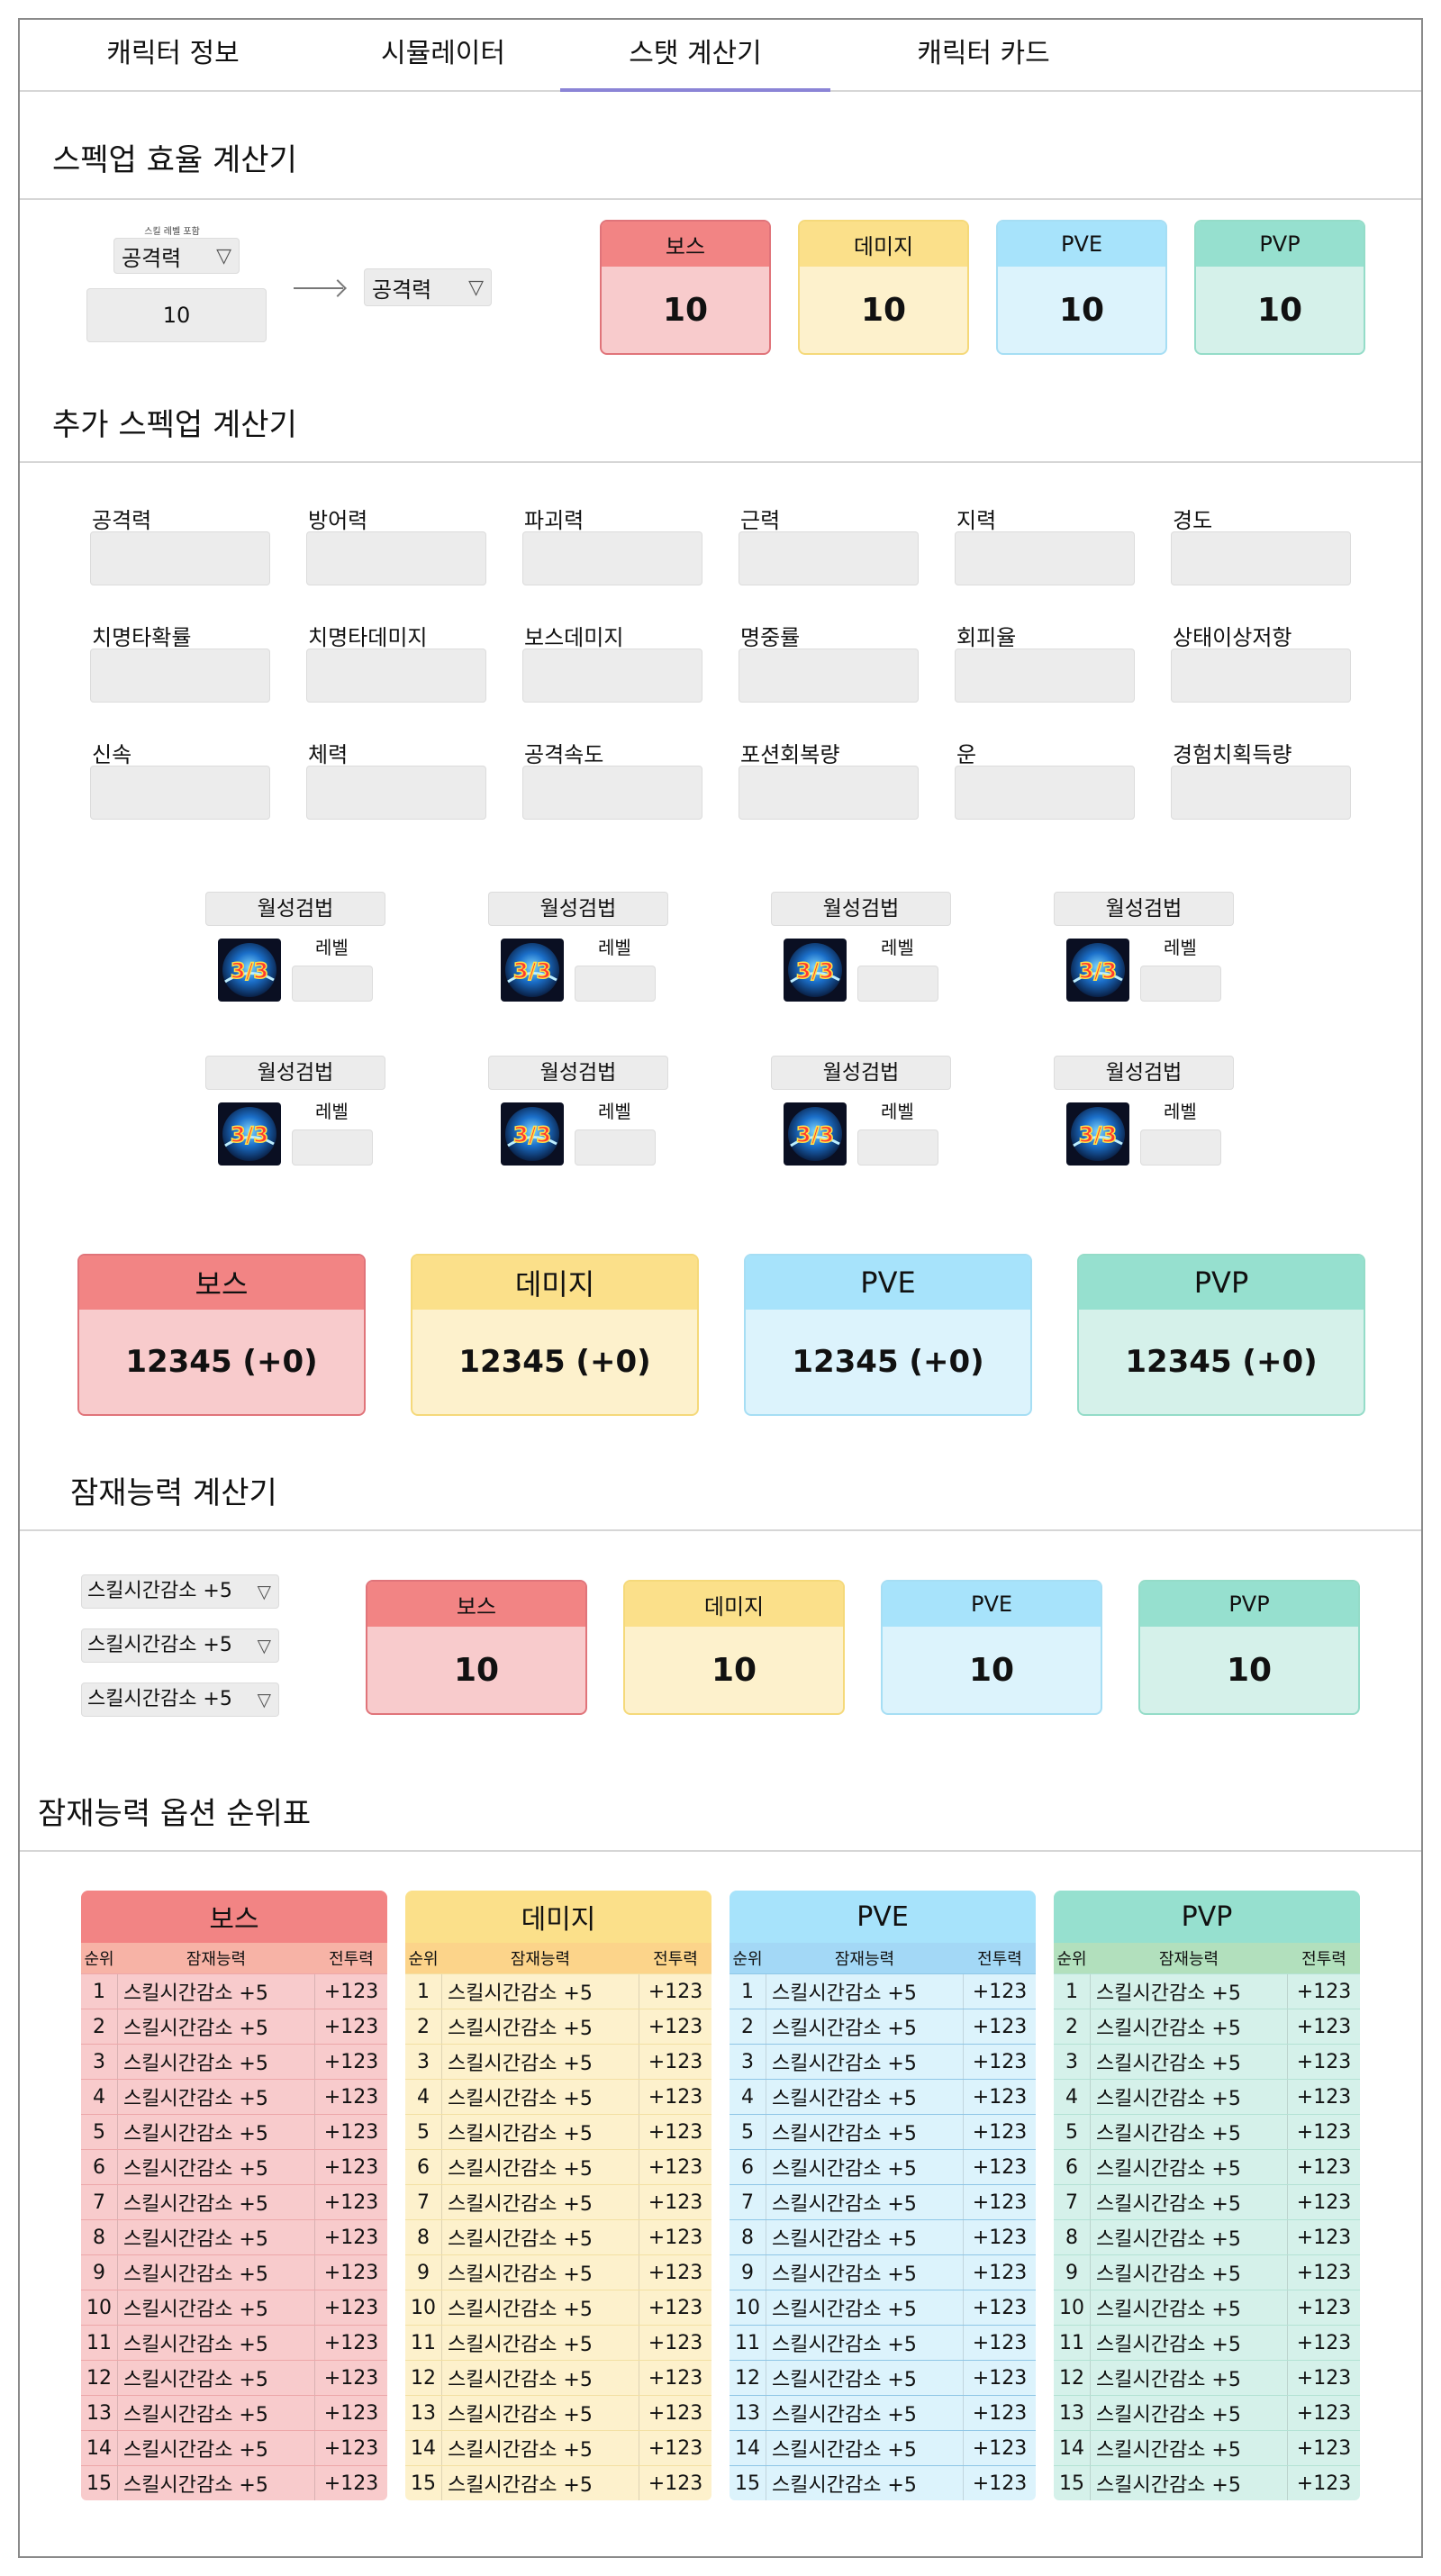 The height and width of the screenshot is (2576, 1441). Describe the element at coordinates (695, 56) in the screenshot. I see `tab-stat-calculator: 스탯 계산기` at that location.